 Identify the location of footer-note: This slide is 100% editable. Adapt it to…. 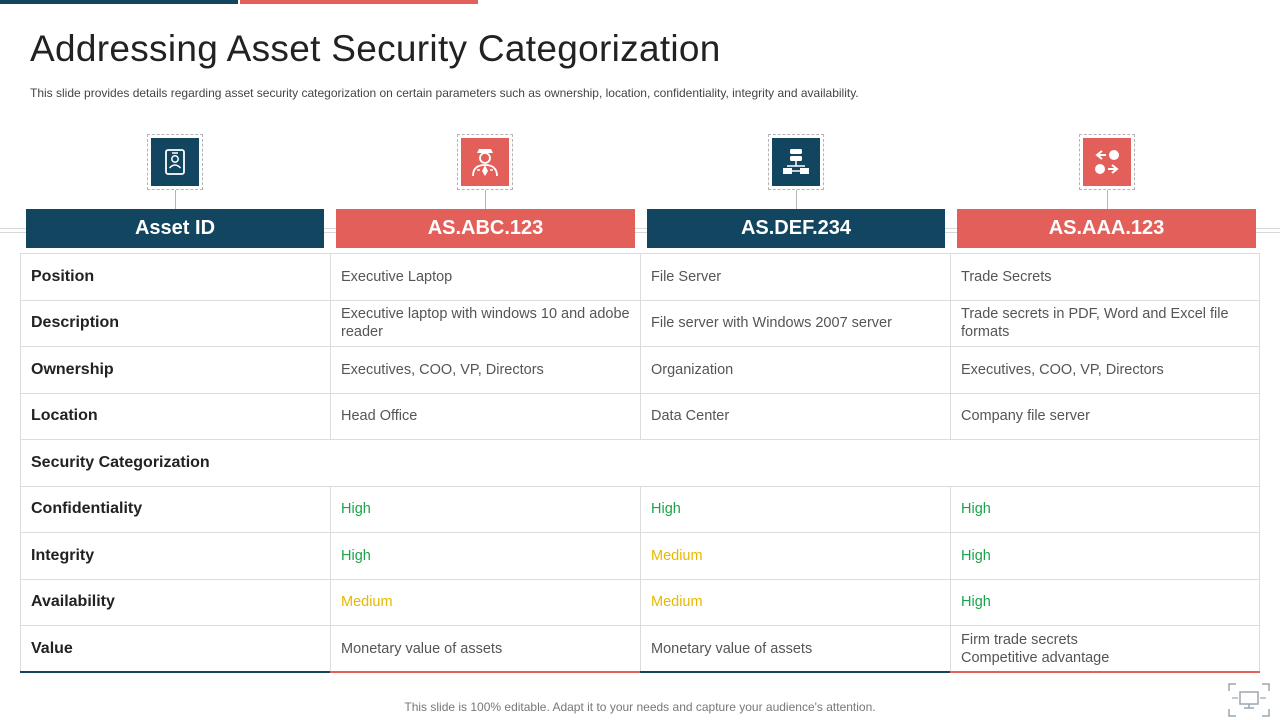
(640, 707).